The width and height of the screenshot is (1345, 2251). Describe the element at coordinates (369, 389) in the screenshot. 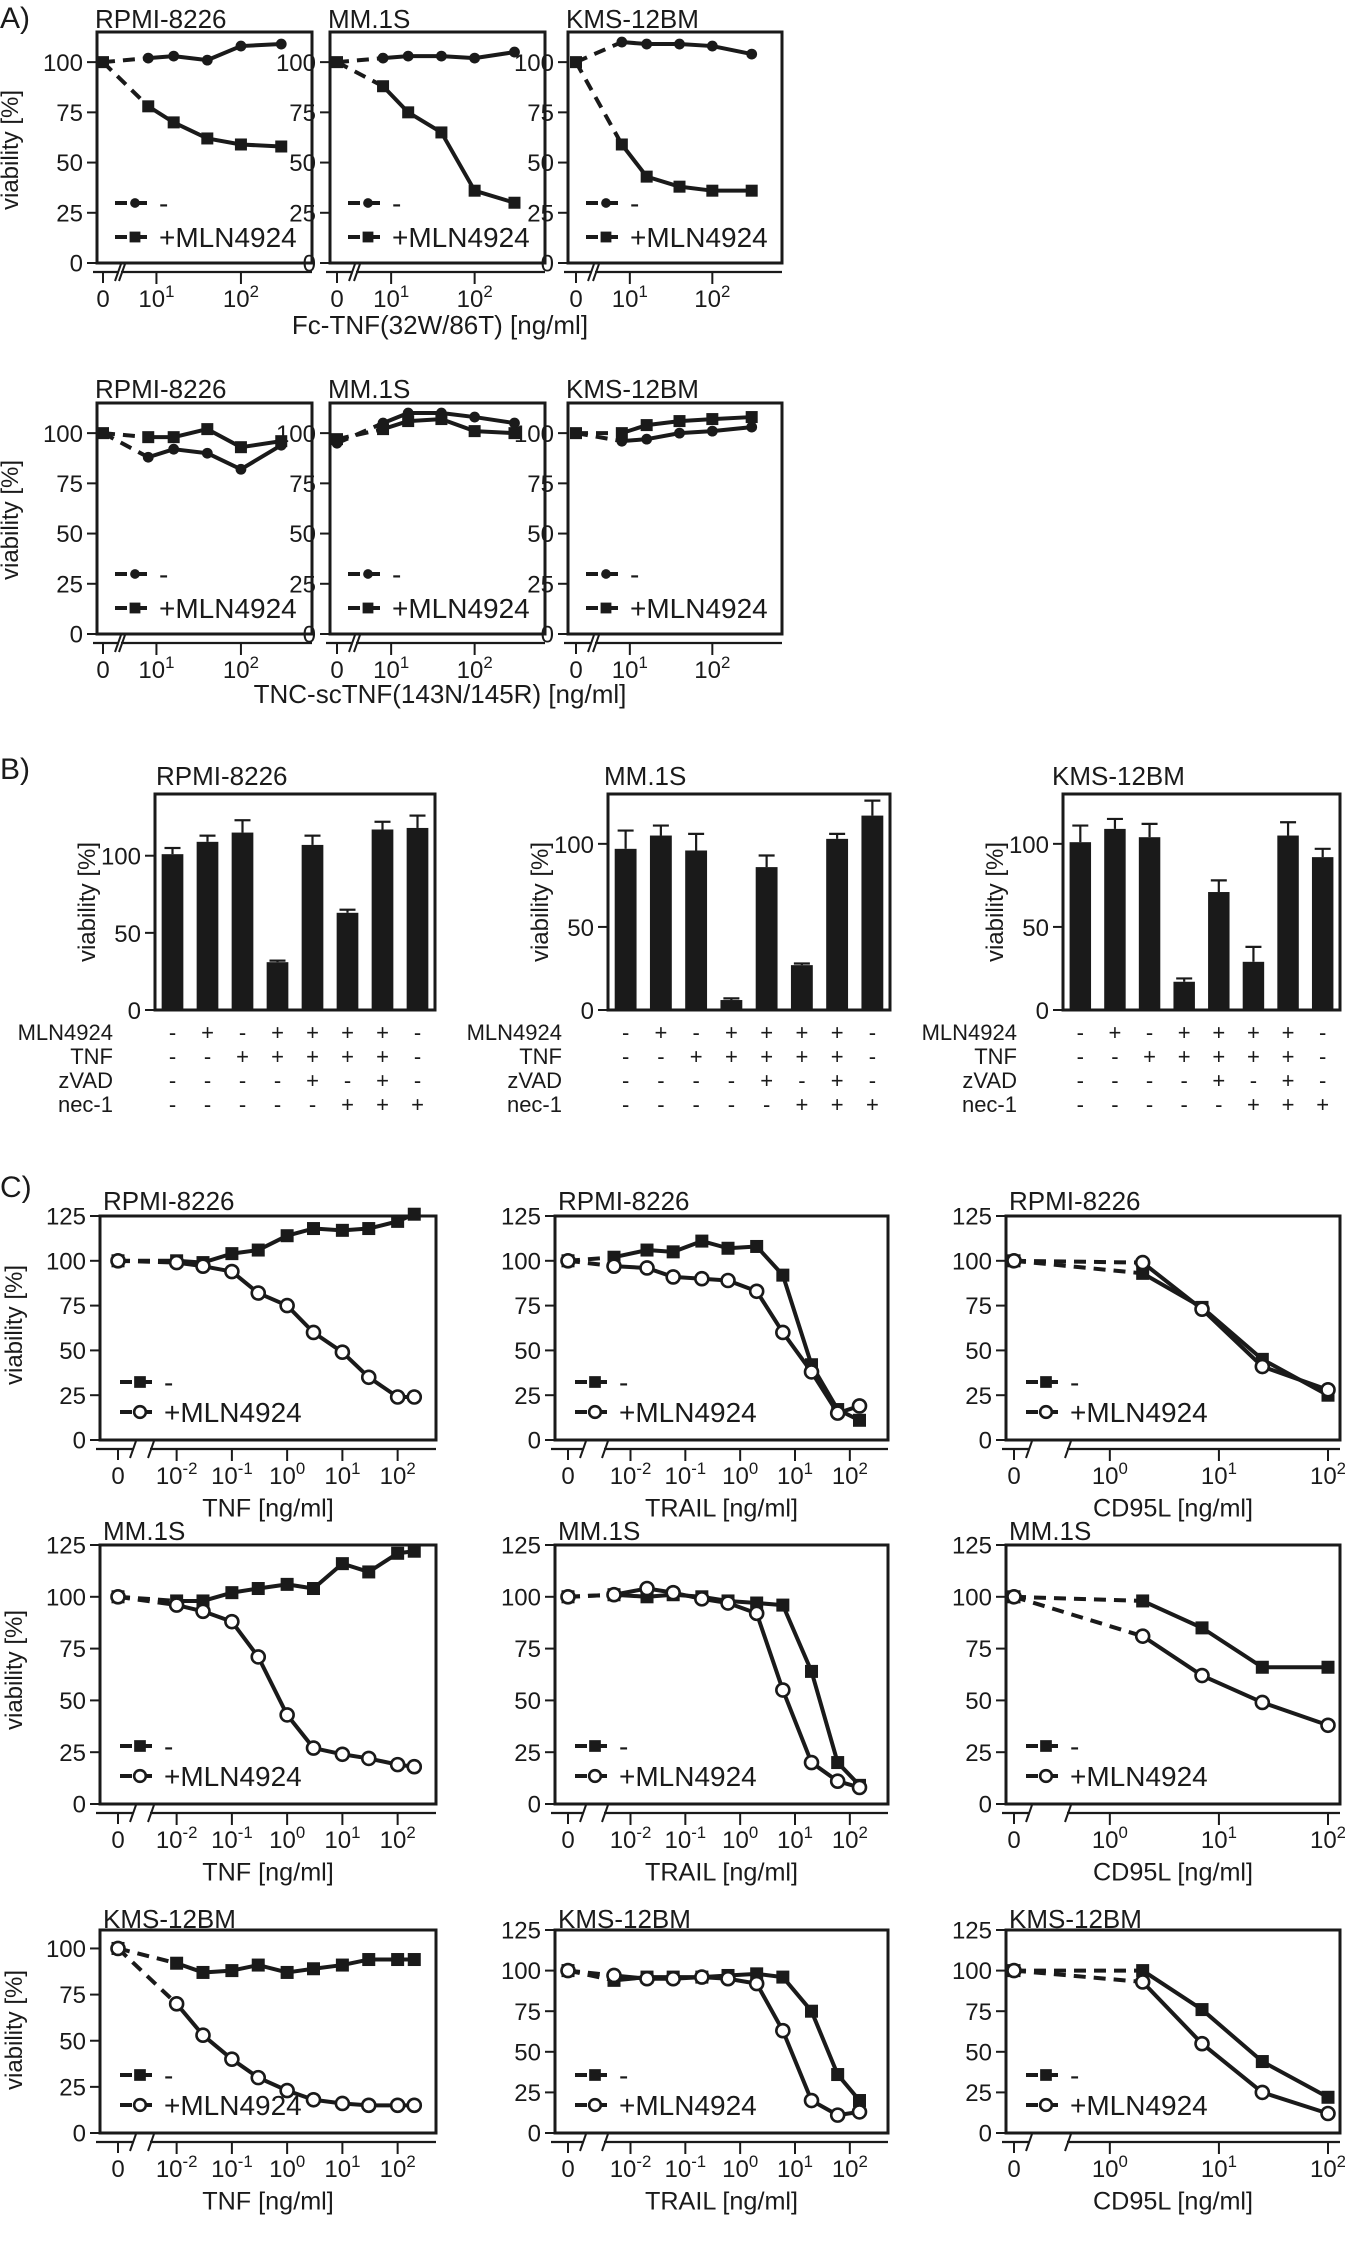

I see `panel-title: MM.1S` at that location.